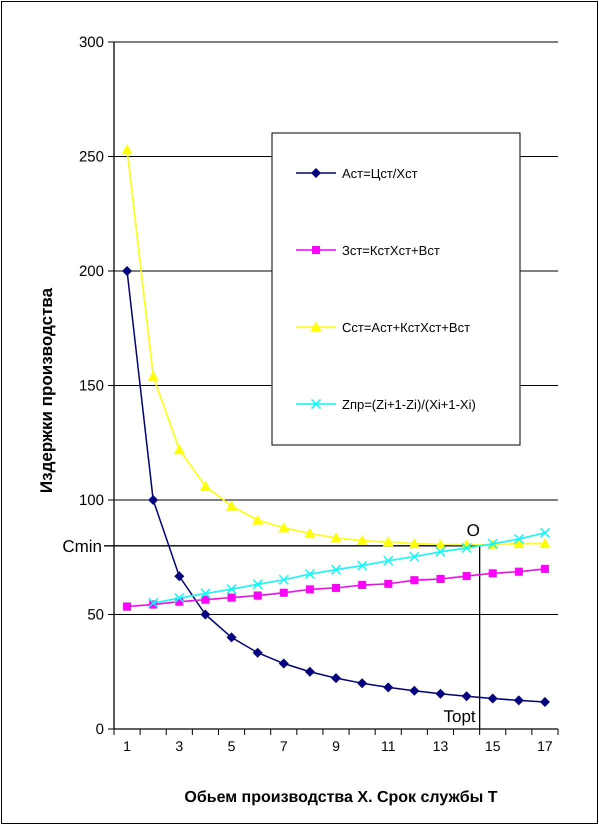 Image resolution: width=599 pixels, height=825 pixels. What do you see at coordinates (232, 746) in the screenshot?
I see `x-tick-label: 5` at bounding box center [232, 746].